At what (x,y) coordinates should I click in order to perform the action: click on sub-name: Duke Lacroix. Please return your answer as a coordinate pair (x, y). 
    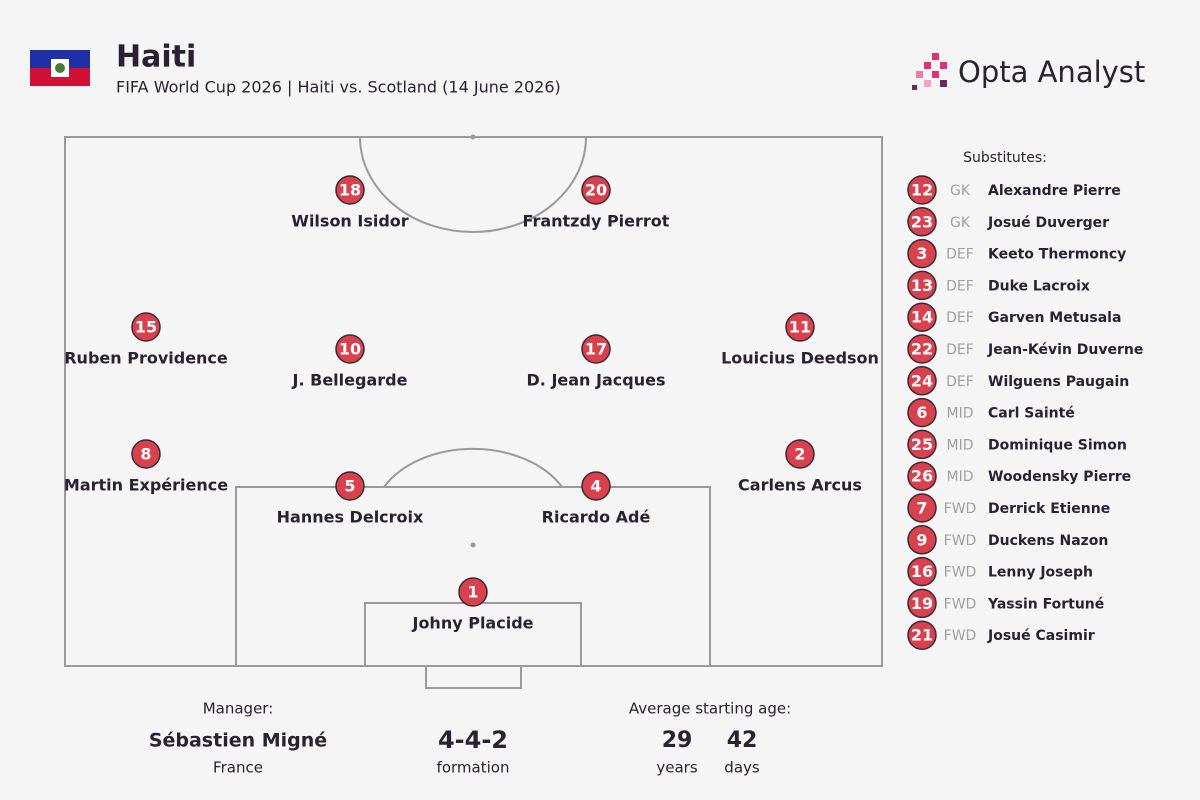
    Looking at the image, I should click on (1039, 286).